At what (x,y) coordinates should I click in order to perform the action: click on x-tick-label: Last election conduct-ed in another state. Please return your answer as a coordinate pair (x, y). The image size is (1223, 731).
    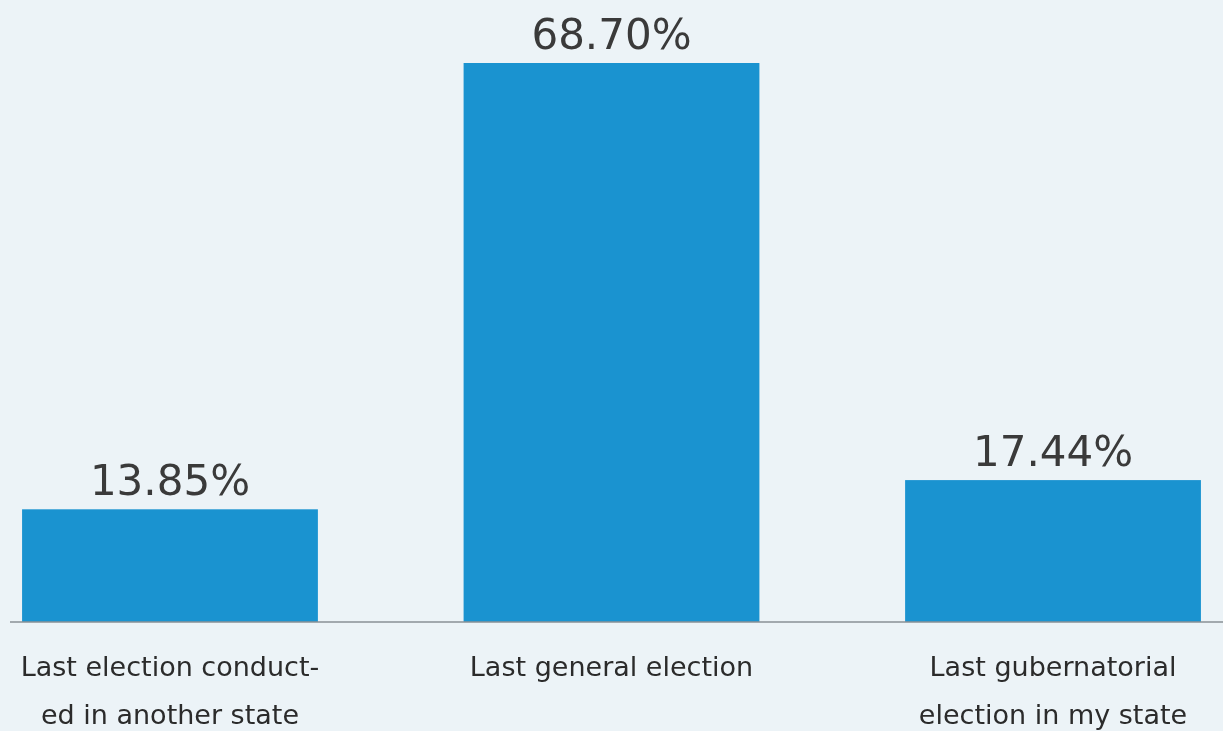
    Looking at the image, I should click on (170, 690).